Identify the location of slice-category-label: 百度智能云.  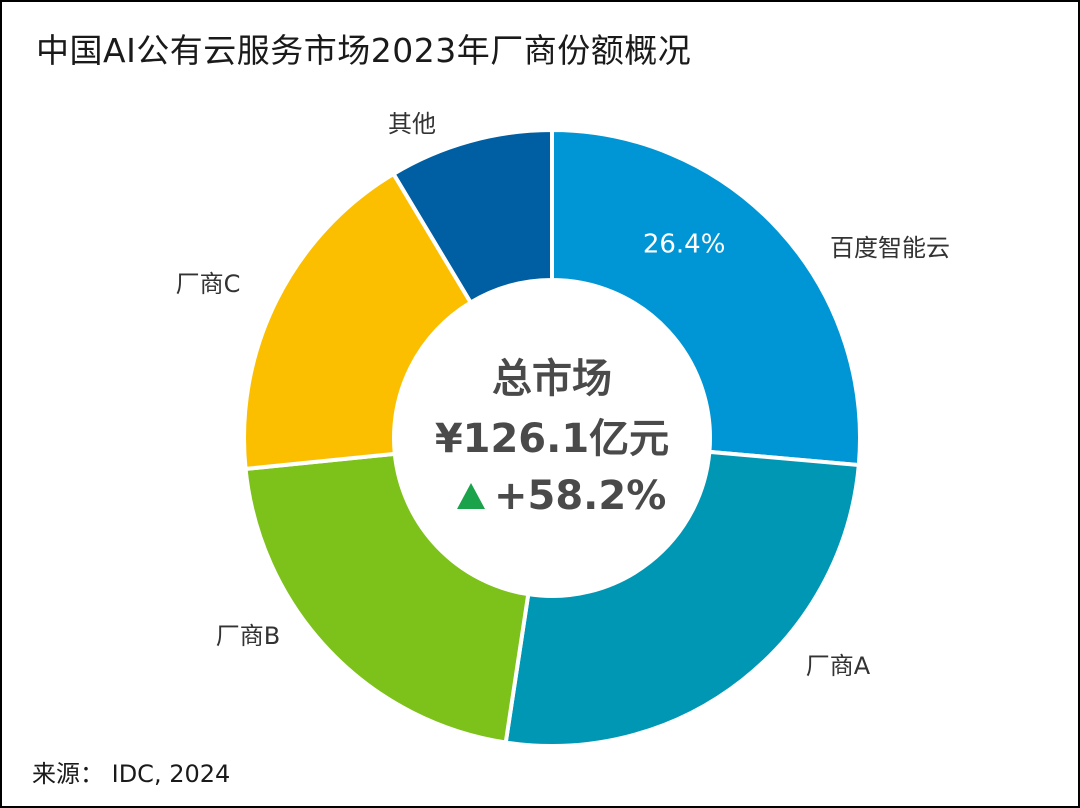
(890, 248).